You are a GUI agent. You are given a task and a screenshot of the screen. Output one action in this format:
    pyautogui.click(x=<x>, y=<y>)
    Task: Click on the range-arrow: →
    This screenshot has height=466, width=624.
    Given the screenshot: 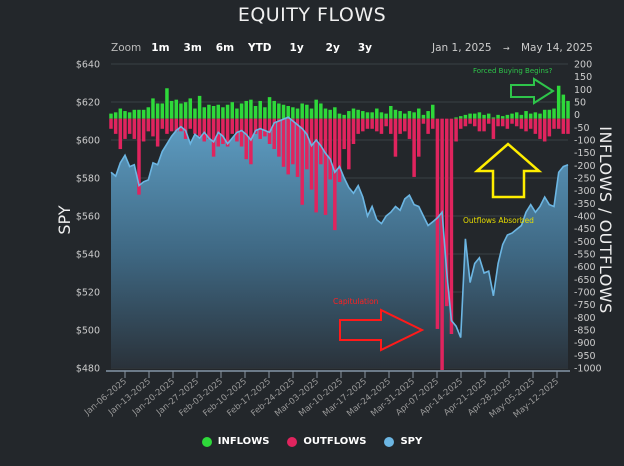 What is the action you would take?
    pyautogui.click(x=506, y=48)
    